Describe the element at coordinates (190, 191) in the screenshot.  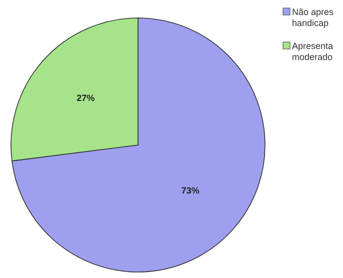
I see `data-label: 73%` at that location.